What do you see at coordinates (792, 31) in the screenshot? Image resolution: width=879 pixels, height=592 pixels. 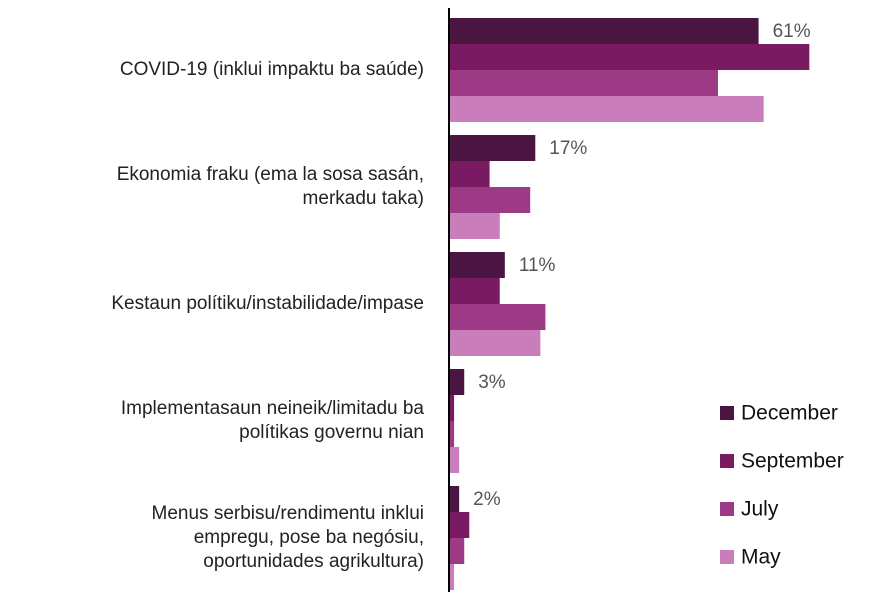 I see `data-label: 61%` at bounding box center [792, 31].